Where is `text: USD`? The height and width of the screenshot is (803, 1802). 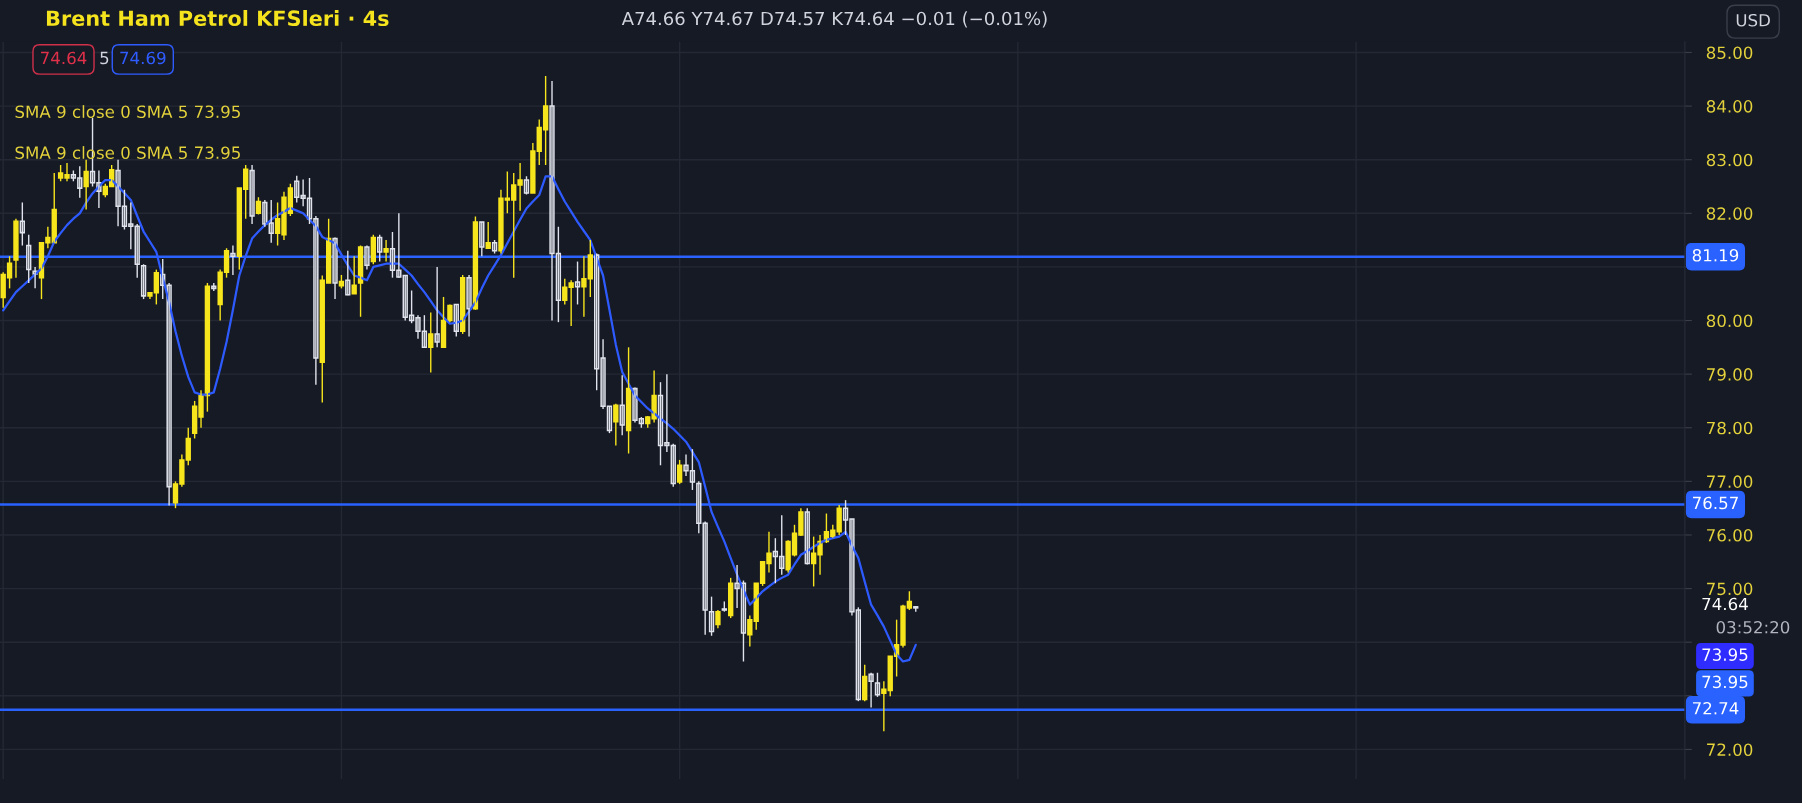
text: USD is located at coordinates (1753, 20).